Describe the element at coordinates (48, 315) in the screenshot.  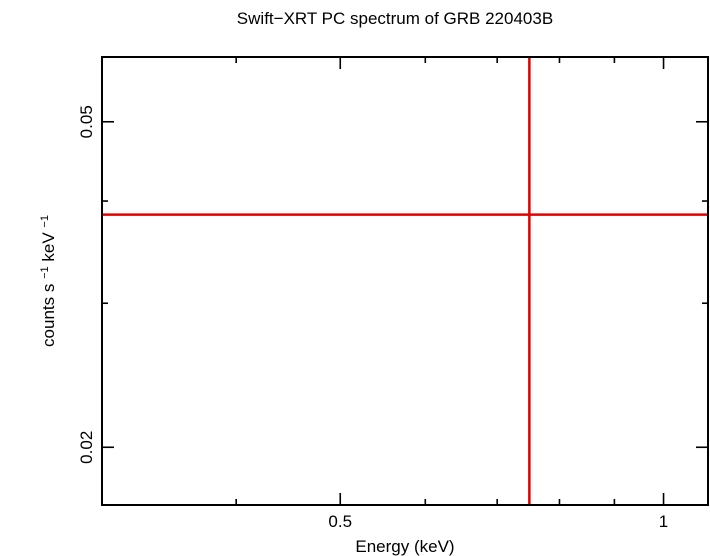
I see `y-axis-label-main: counts s` at that location.